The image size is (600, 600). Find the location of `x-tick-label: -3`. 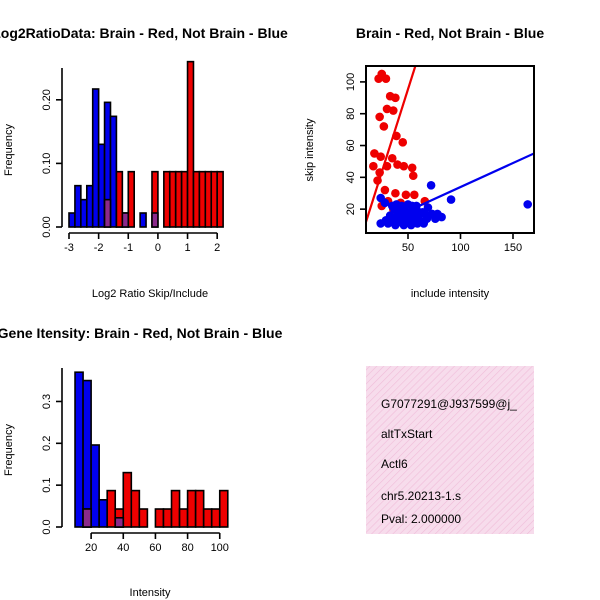

x-tick-label: -3 is located at coordinates (69, 248).